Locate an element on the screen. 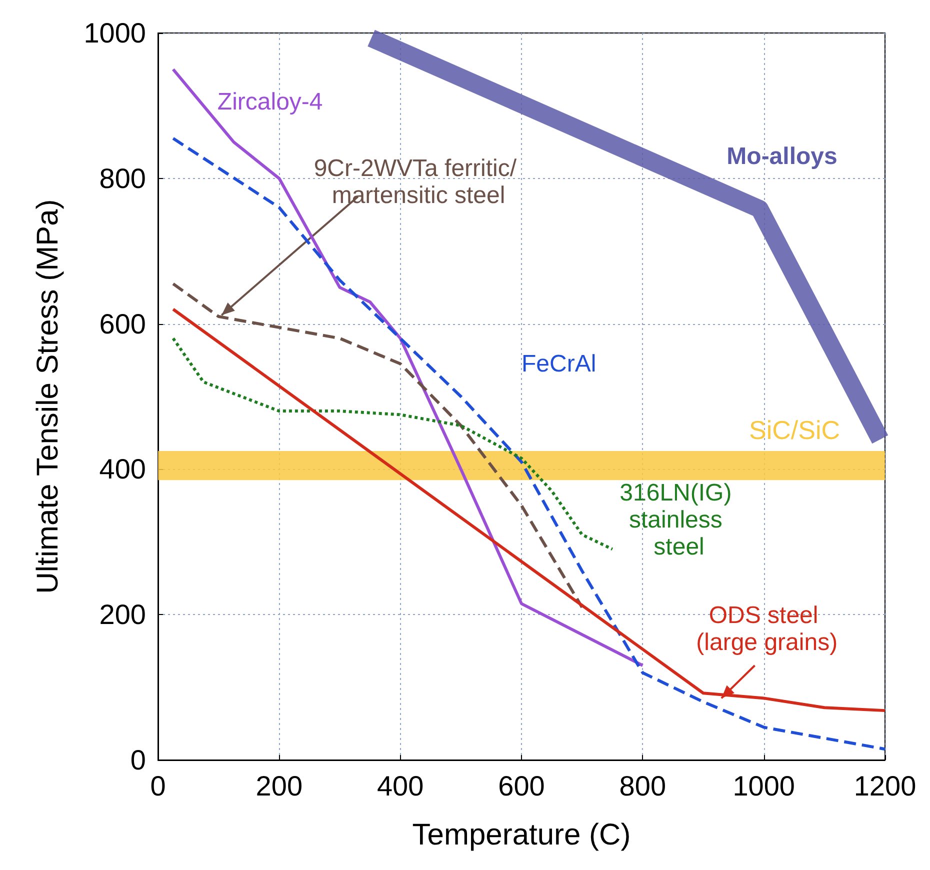 The height and width of the screenshot is (870, 930). text: FeCrAl is located at coordinates (559, 364).